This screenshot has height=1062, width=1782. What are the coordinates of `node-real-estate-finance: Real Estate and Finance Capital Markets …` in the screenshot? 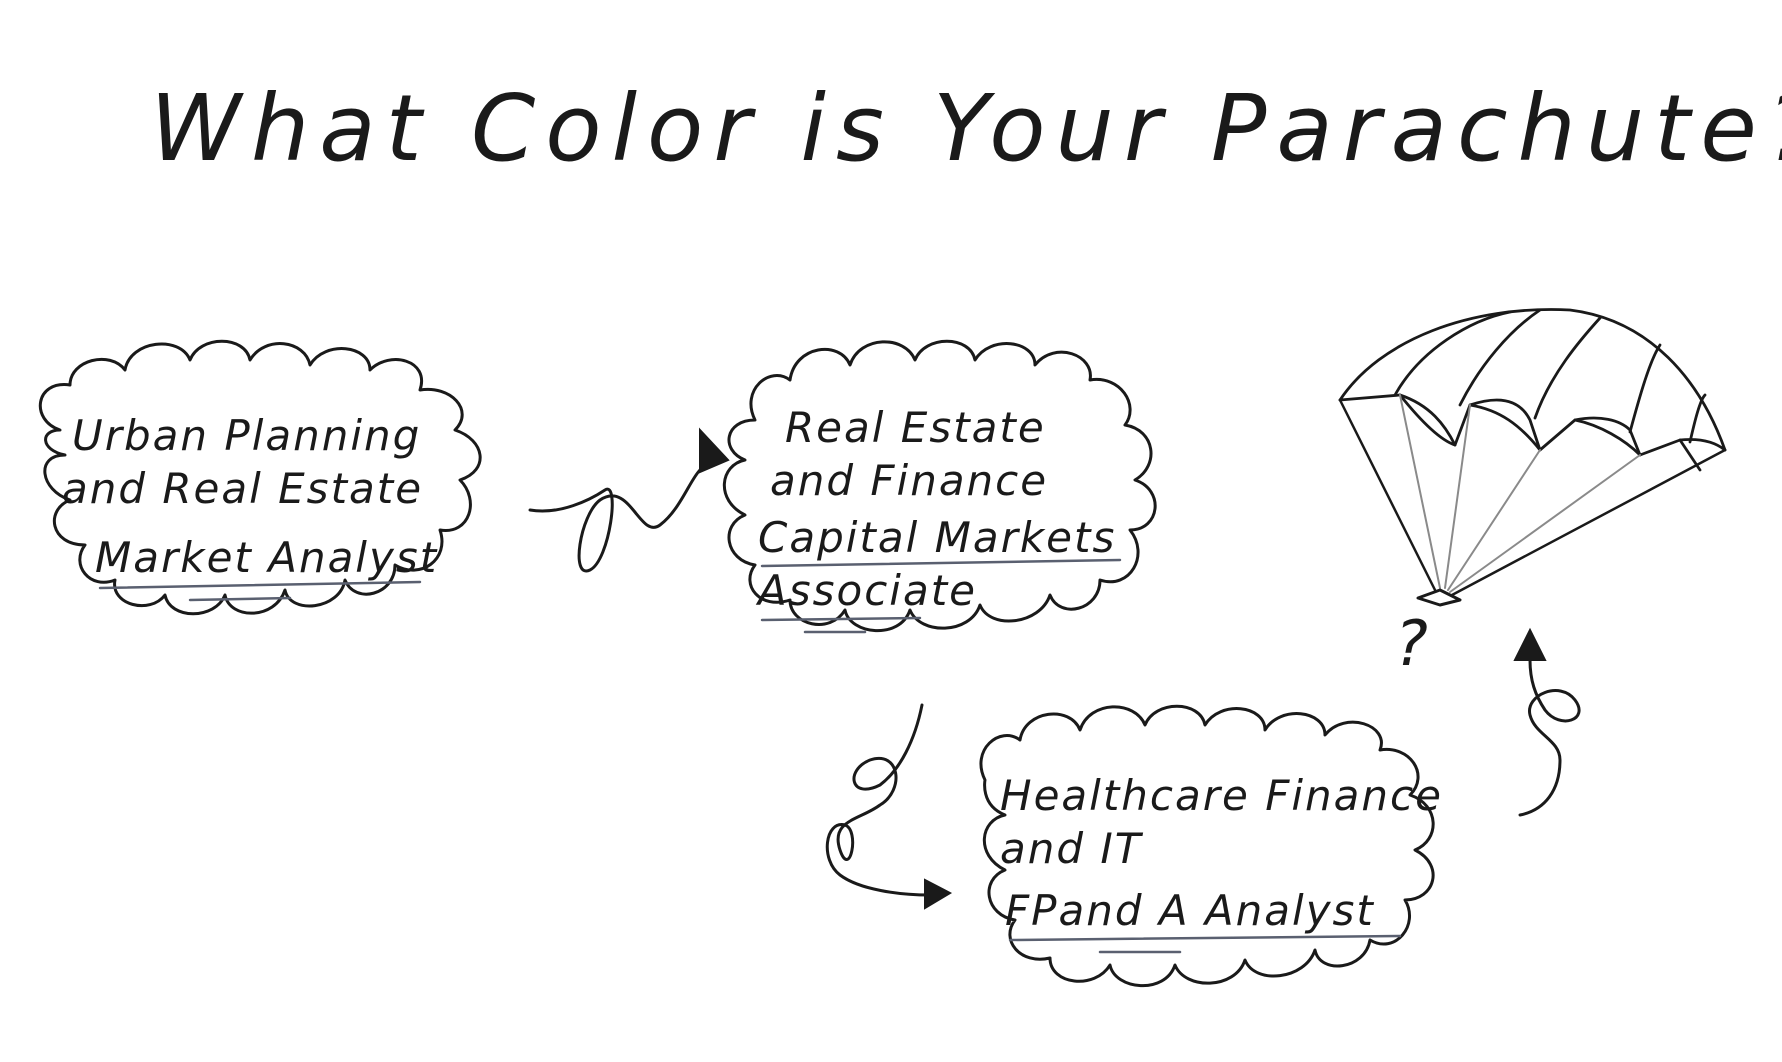 It's located at (939, 486).